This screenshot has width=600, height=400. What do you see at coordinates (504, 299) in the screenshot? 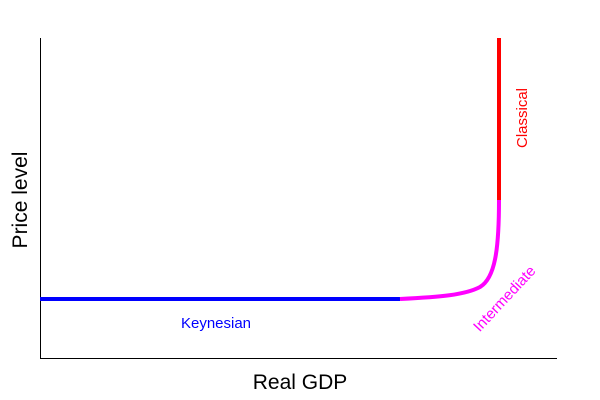
I see `intermediate-label: Intermediate` at bounding box center [504, 299].